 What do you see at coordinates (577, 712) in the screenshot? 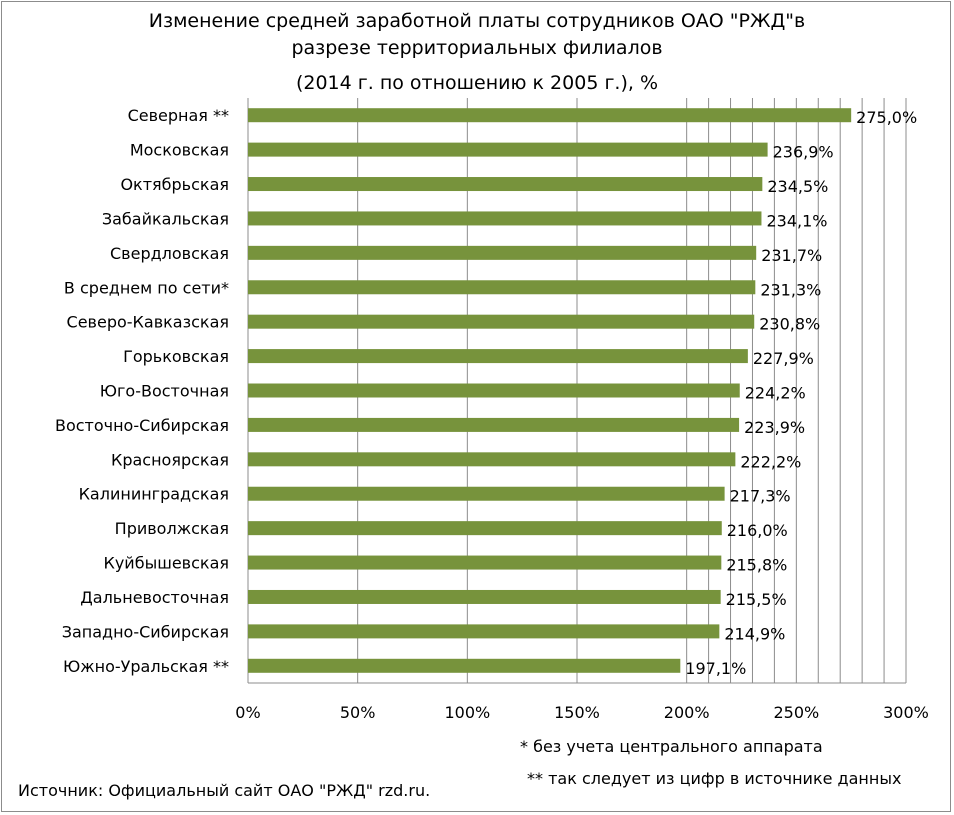
I see `x-tick-label: 150%` at bounding box center [577, 712].